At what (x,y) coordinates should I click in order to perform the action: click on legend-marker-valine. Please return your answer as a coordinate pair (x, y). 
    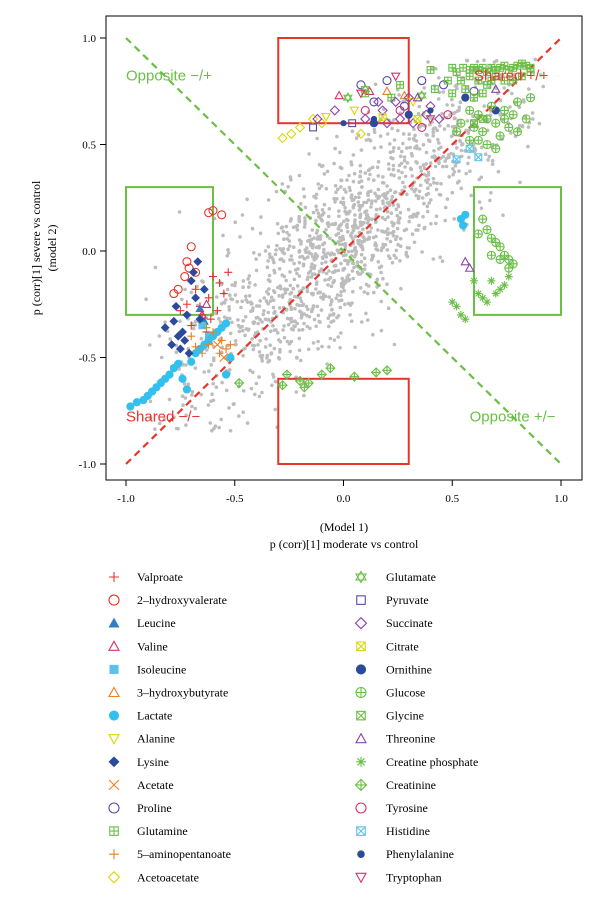
    Looking at the image, I should click on (114, 645).